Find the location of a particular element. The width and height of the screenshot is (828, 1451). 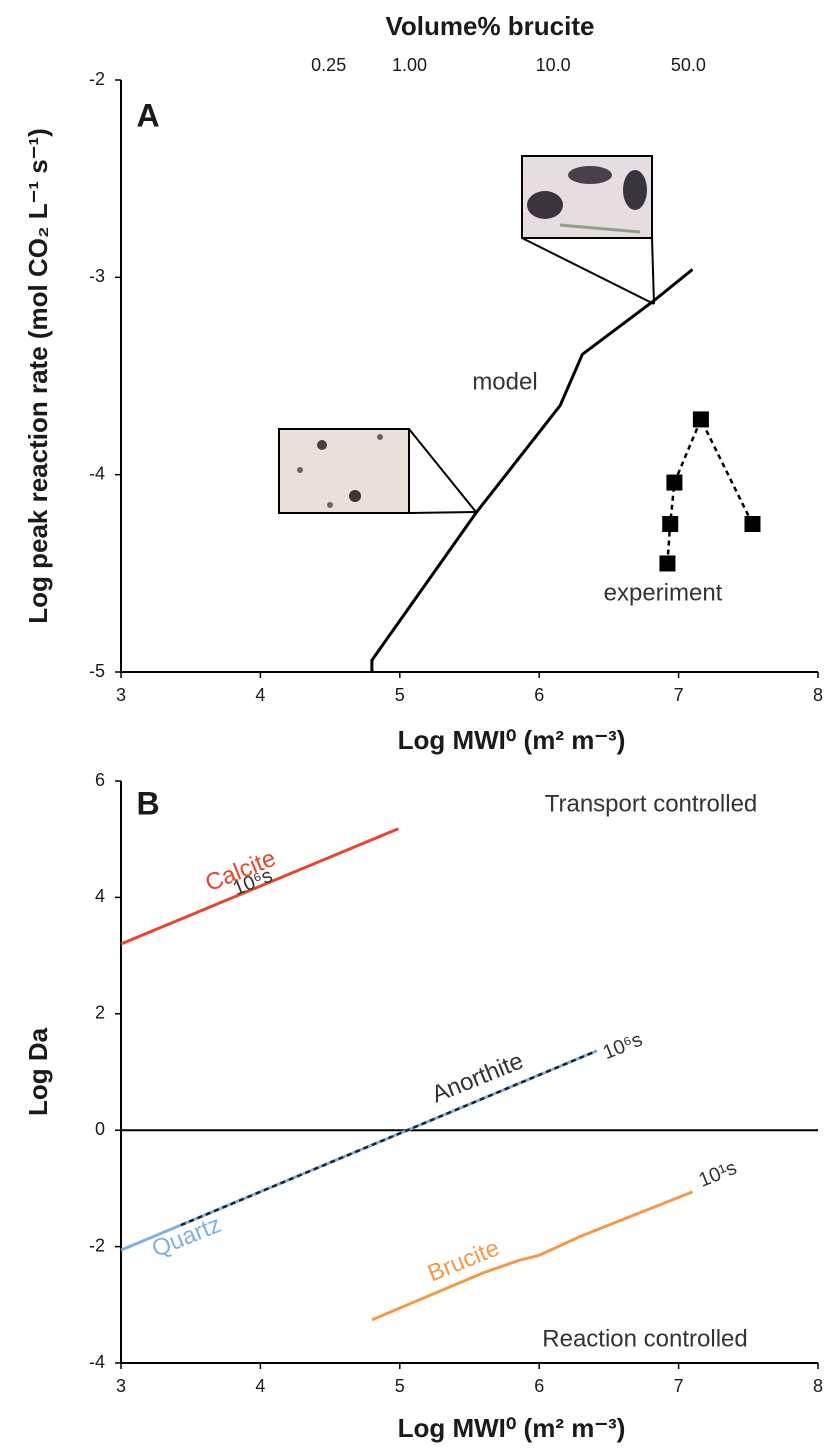

y-tick-label: -3 is located at coordinates (97, 276).